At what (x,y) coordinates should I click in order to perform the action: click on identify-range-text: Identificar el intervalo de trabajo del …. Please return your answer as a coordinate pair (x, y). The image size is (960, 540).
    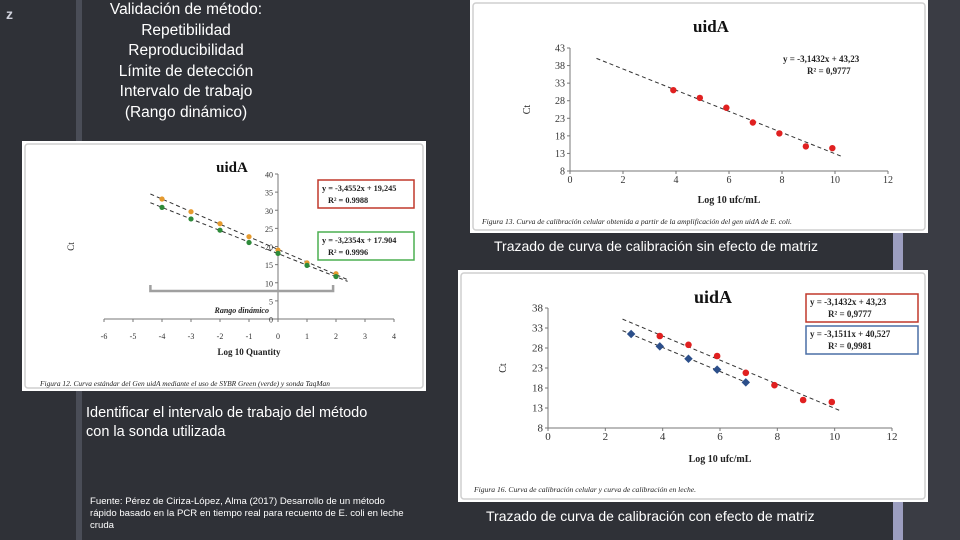
    Looking at the image, I should click on (227, 422).